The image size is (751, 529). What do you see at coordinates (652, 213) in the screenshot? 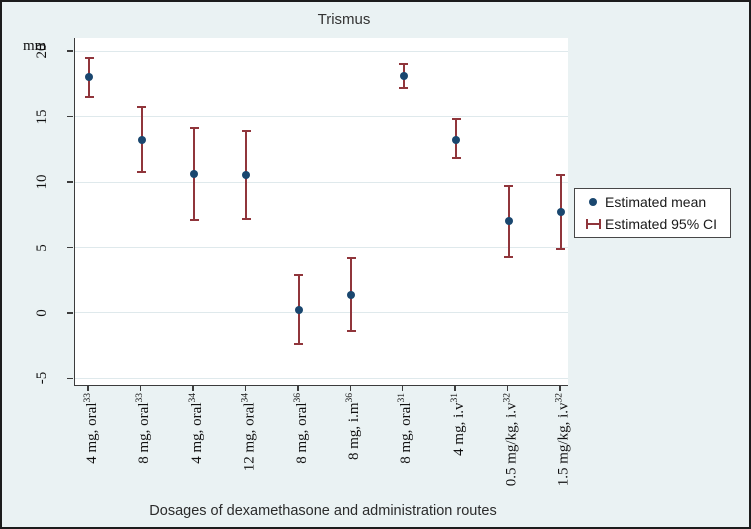
I see `legend: Estimated mean Estimated 95% CI` at bounding box center [652, 213].